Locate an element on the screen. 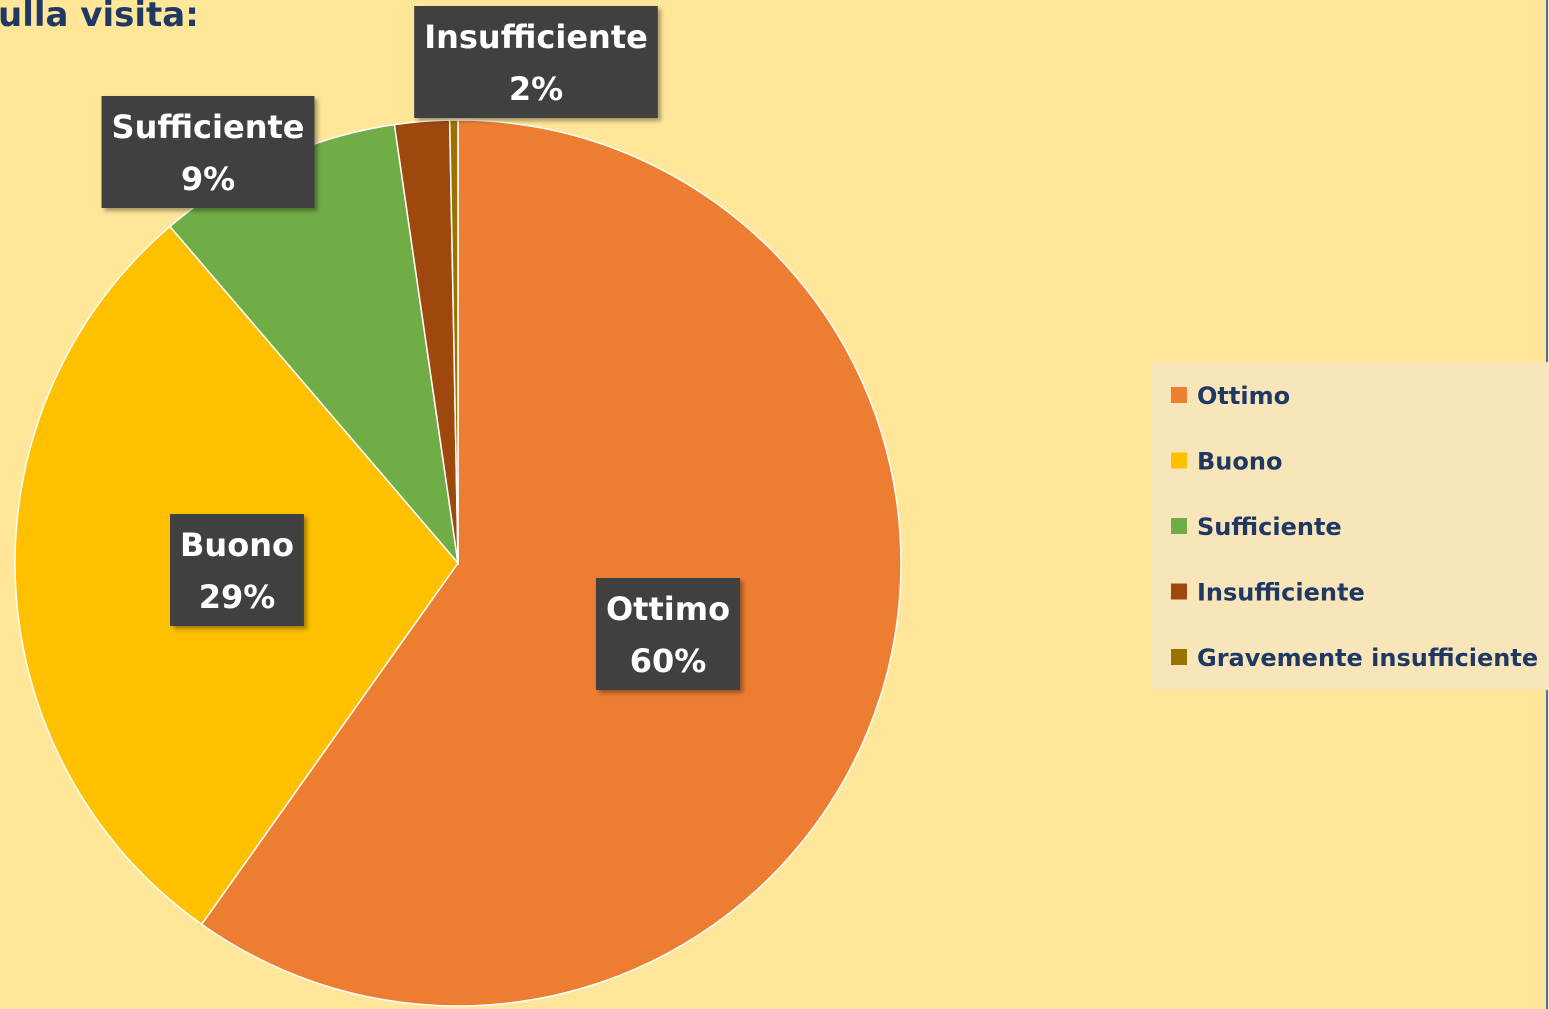 Image resolution: width=1549 pixels, height=1009 pixels. legend-label: Buono is located at coordinates (1239, 462).